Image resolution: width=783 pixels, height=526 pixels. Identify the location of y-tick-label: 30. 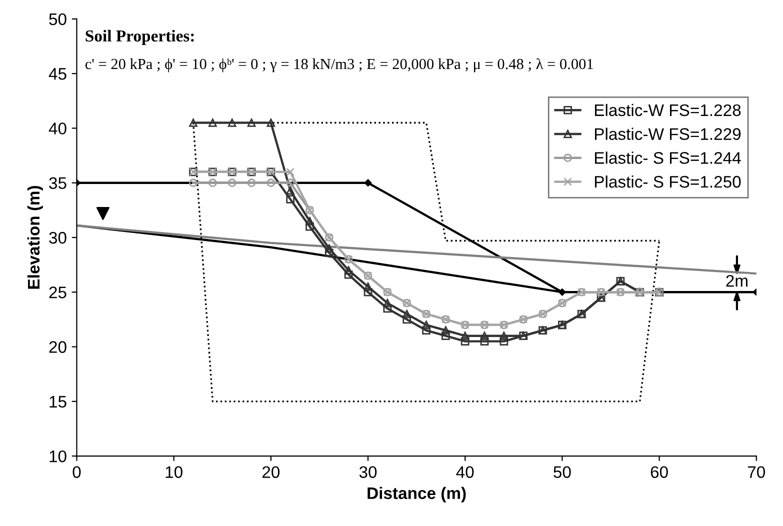
(57, 238).